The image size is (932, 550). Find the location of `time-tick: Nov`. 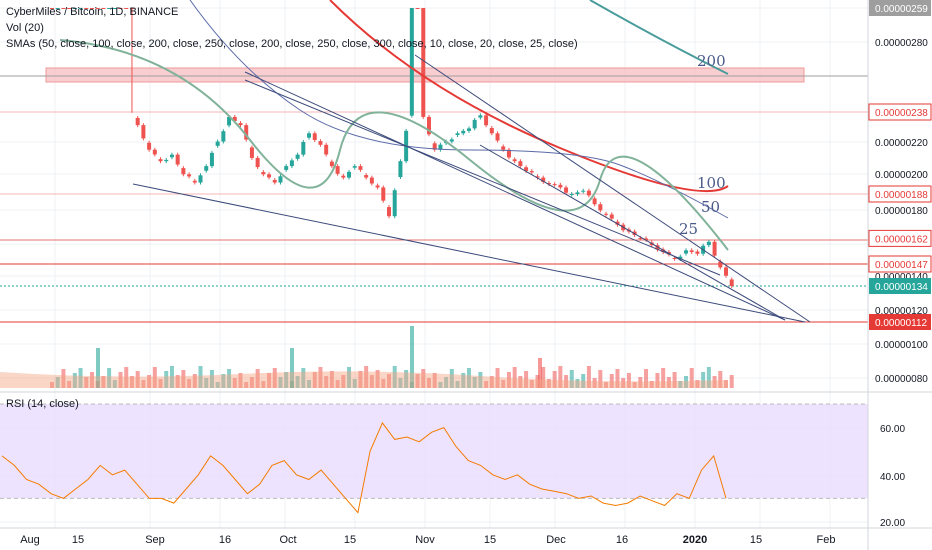

time-tick: Nov is located at coordinates (425, 540).